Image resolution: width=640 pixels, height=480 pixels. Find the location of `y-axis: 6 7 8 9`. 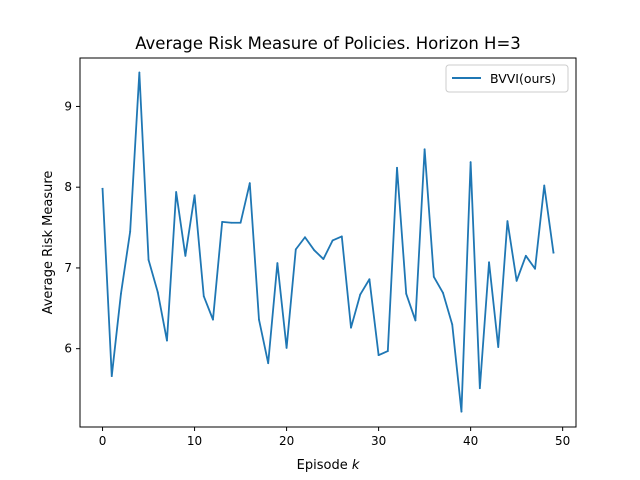

y-axis: 6 7 8 9 is located at coordinates (72, 227).